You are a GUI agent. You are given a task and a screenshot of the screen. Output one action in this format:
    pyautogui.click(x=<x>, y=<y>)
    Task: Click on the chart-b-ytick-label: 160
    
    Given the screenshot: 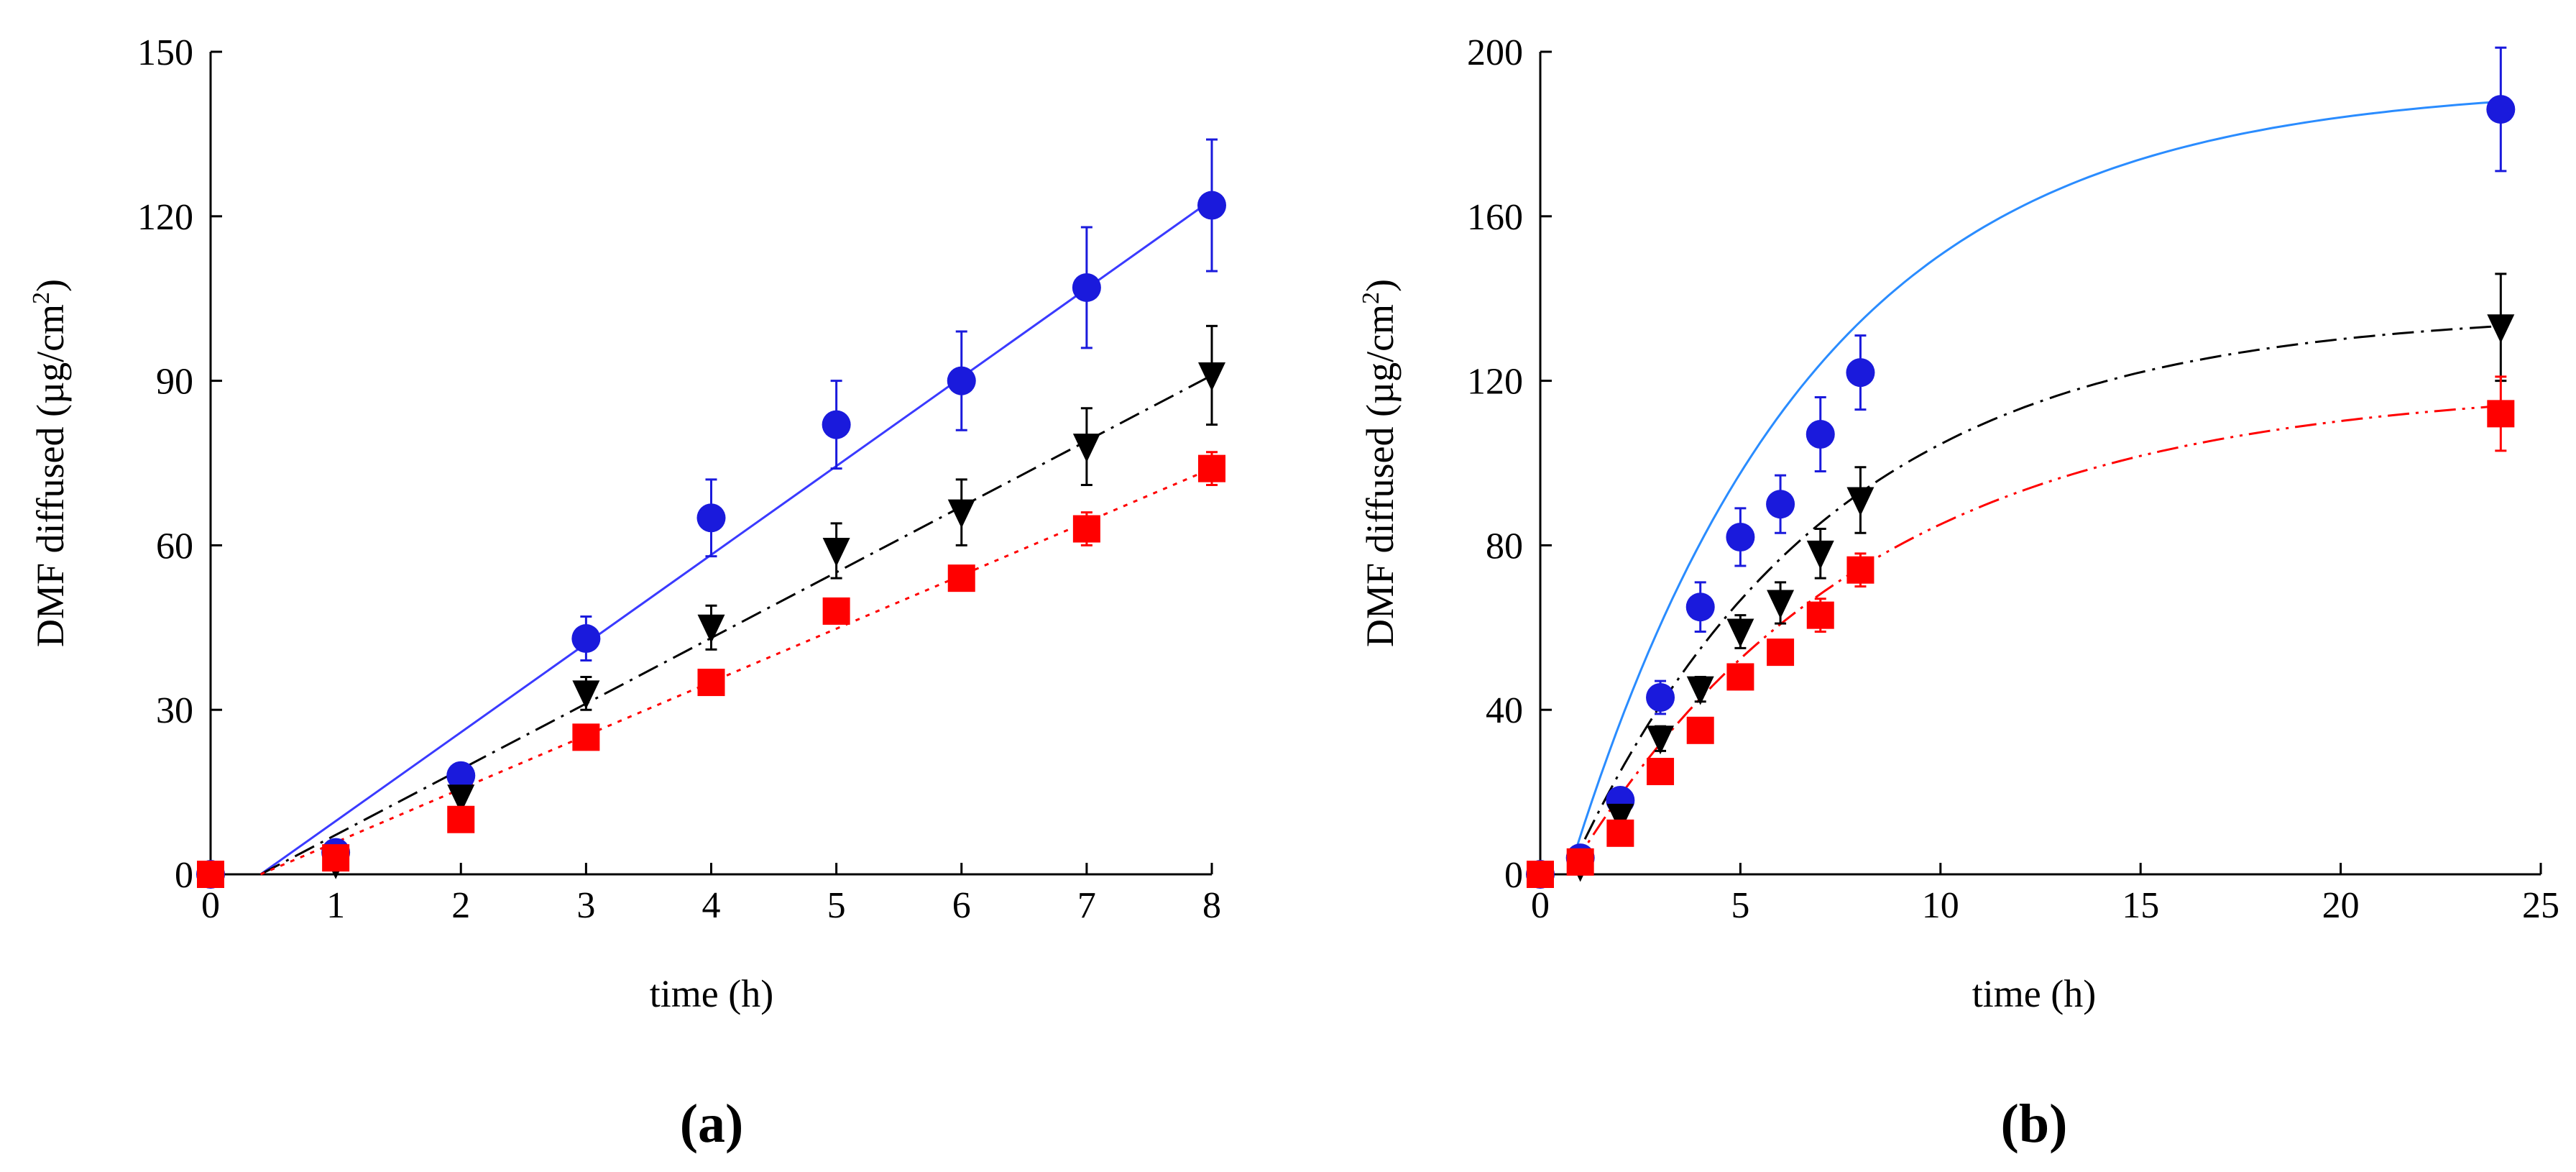 What is the action you would take?
    pyautogui.click(x=1495, y=217)
    